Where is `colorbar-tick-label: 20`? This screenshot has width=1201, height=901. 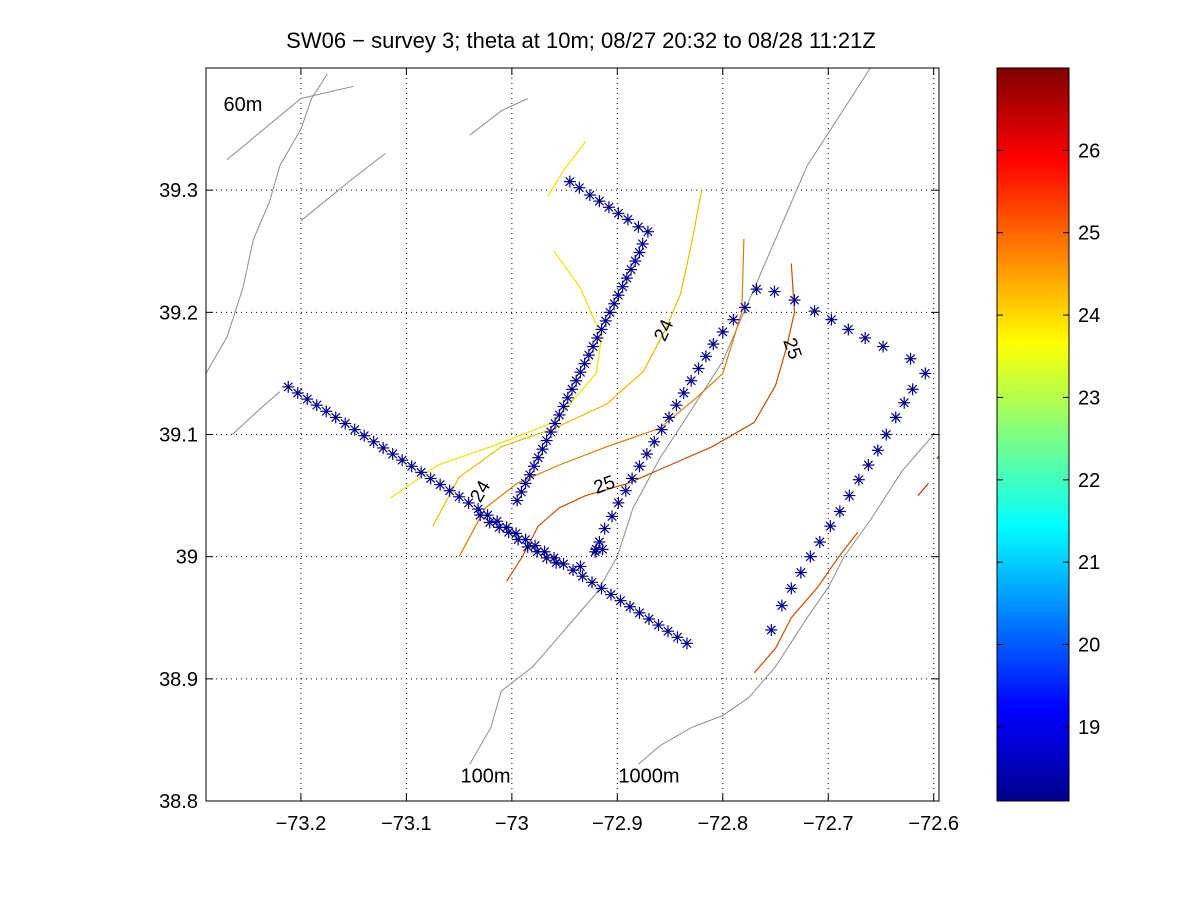 colorbar-tick-label: 20 is located at coordinates (1089, 646).